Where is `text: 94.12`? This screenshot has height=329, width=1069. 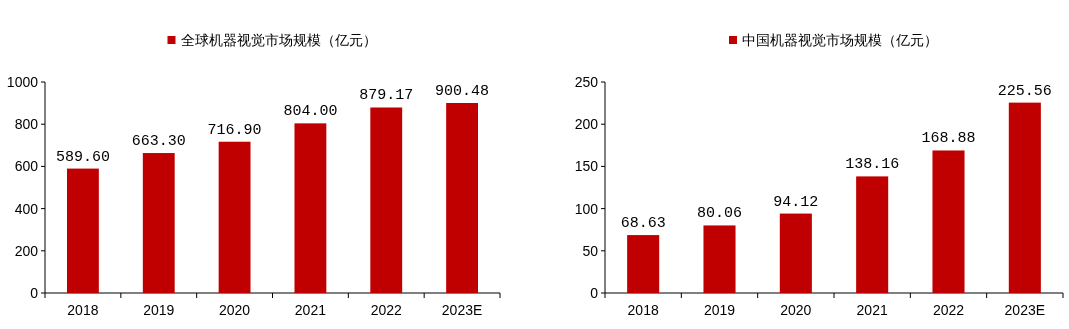 text: 94.12 is located at coordinates (796, 202).